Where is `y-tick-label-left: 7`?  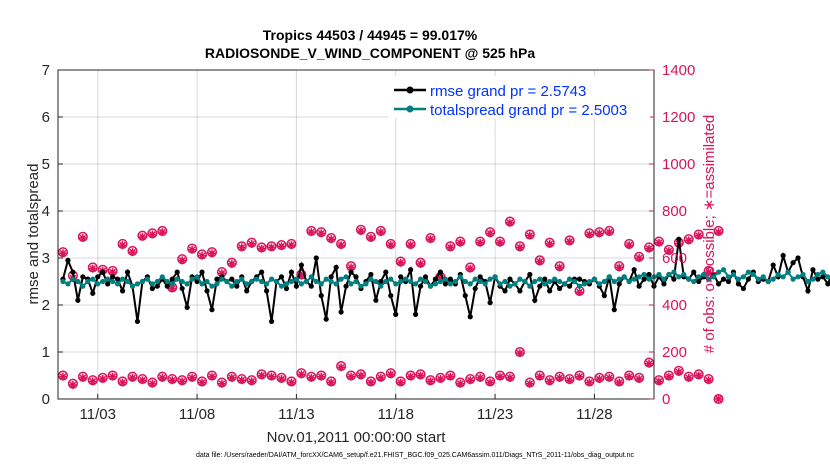
y-tick-label-left: 7 is located at coordinates (46, 70).